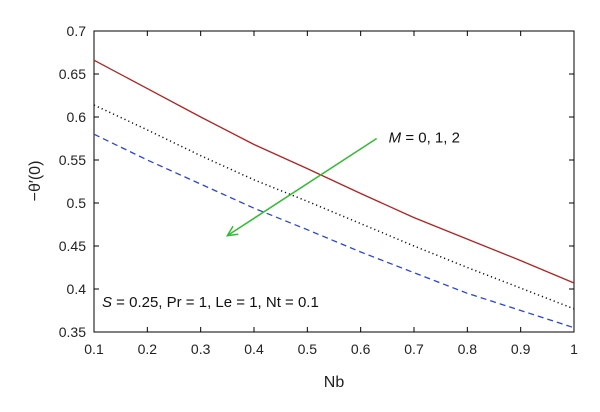 The width and height of the screenshot is (600, 412). I want to click on x-tick-label-7: 0.8, so click(468, 349).